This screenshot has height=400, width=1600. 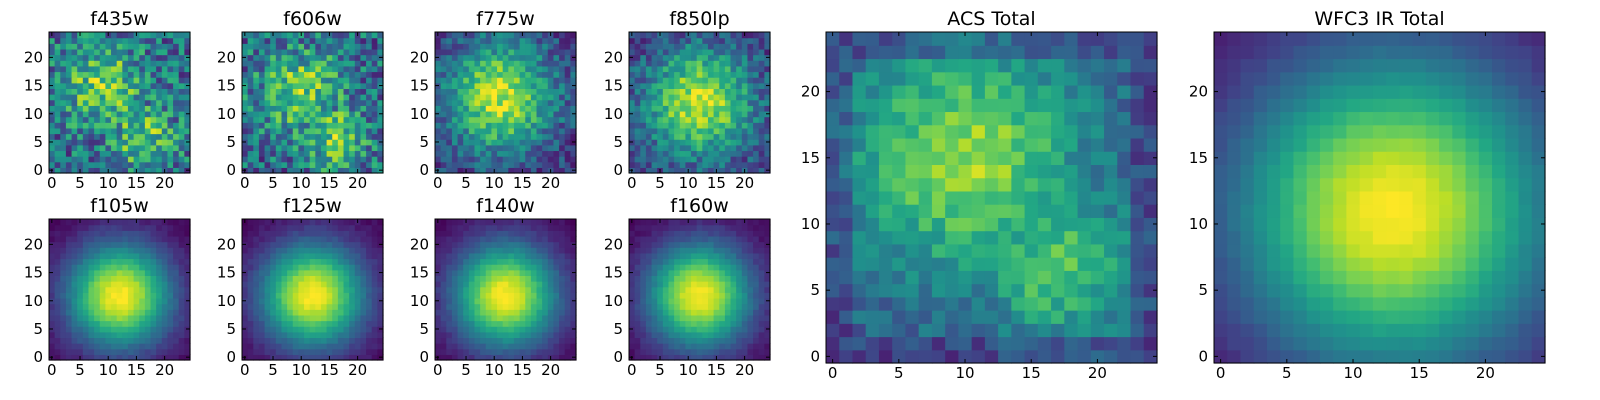 I want to click on y-tick-label: 5, so click(x=424, y=329).